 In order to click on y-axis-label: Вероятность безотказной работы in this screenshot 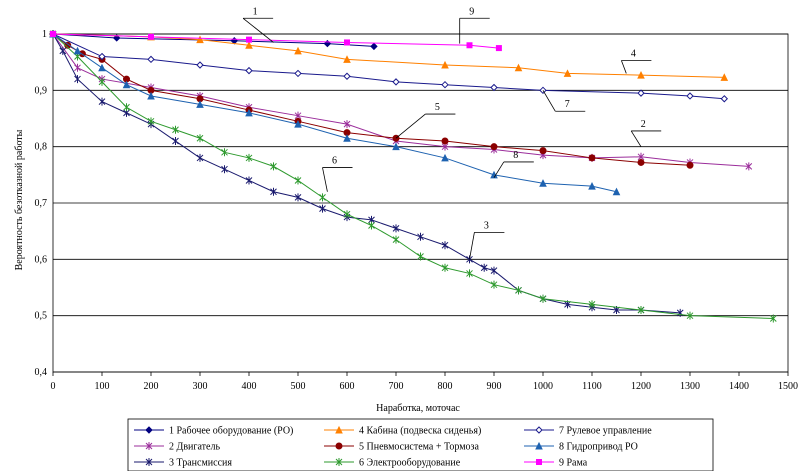, I will do `click(19, 199)`.